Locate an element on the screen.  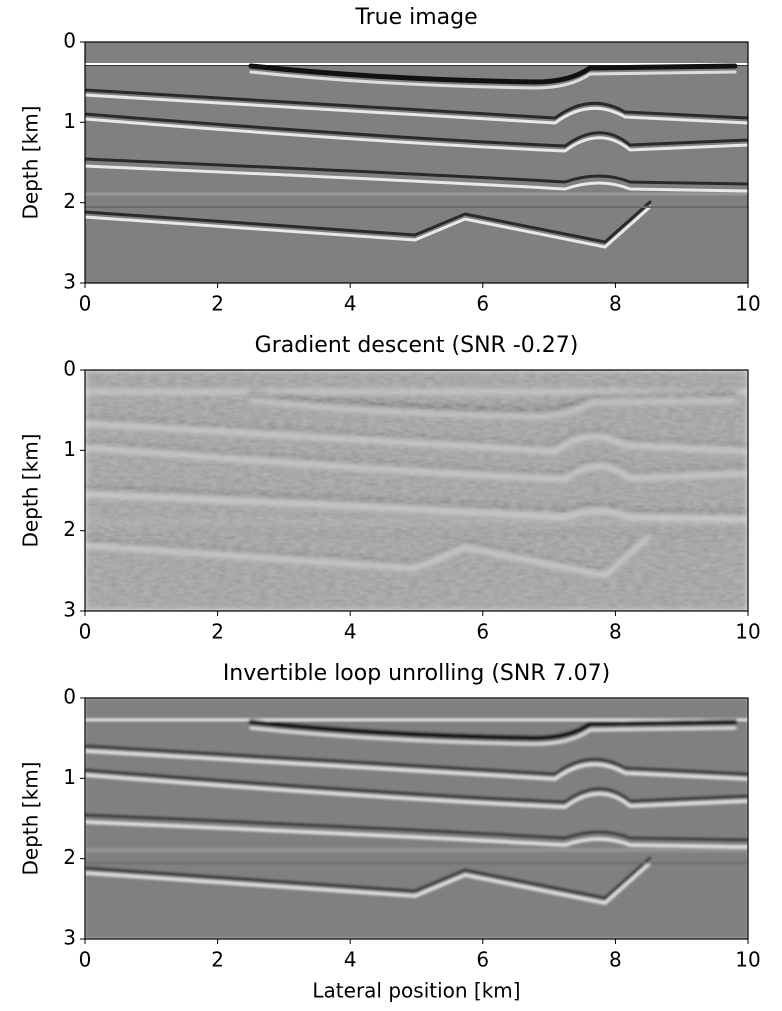
chart-title: Gradient descent (SNR -0.27) is located at coordinates (417, 345).